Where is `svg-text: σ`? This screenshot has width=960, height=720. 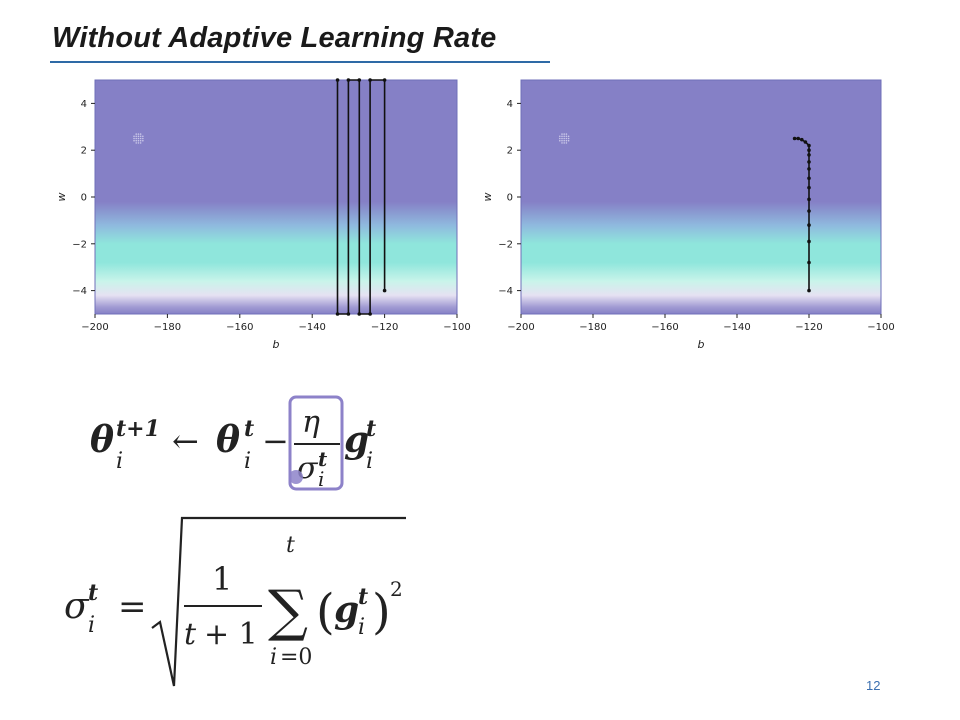
svg-text: σ is located at coordinates (77, 606).